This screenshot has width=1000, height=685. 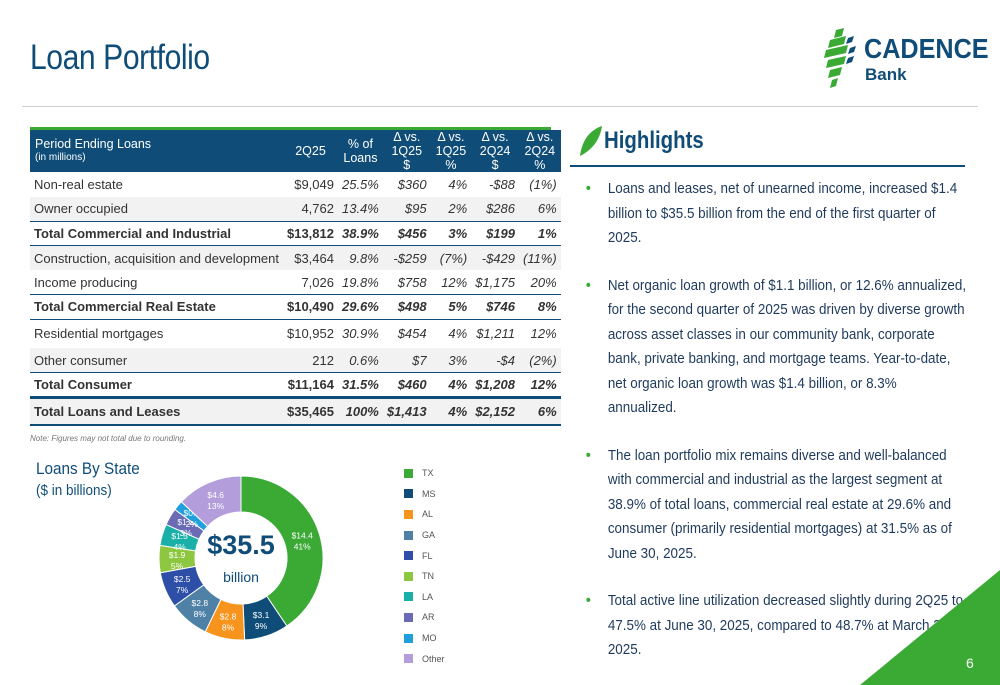 What do you see at coordinates (241, 545) in the screenshot?
I see `donut-center-value: $35.5` at bounding box center [241, 545].